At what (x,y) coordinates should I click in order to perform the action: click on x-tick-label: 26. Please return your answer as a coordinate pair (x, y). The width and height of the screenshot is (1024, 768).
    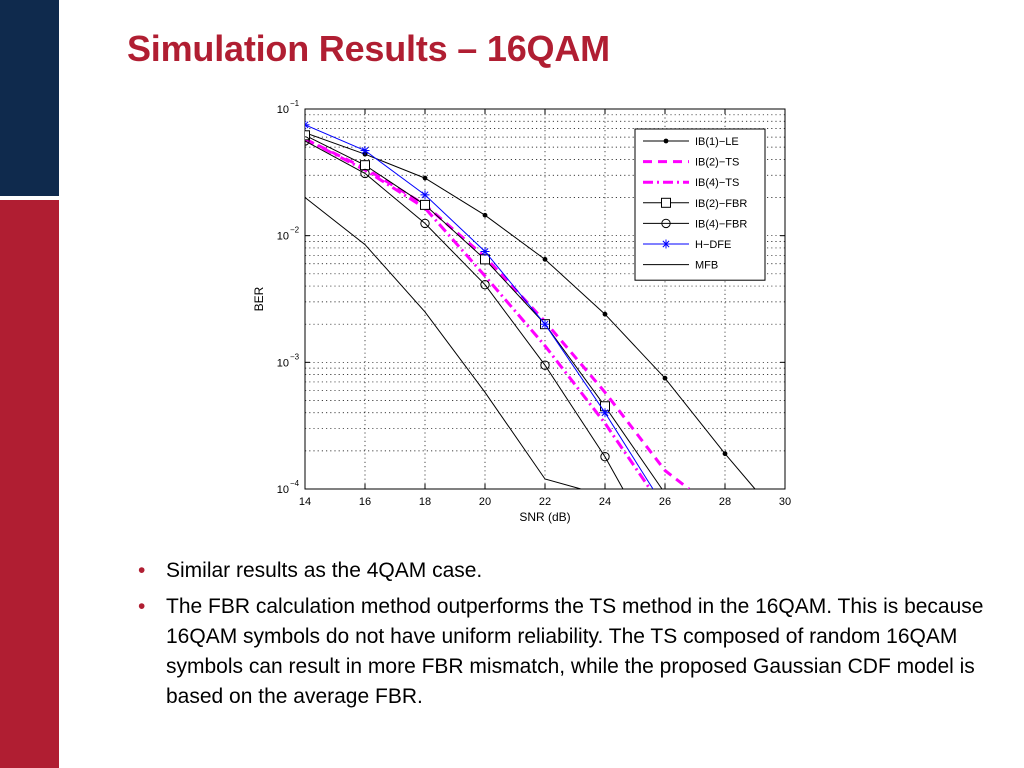
    Looking at the image, I should click on (665, 502).